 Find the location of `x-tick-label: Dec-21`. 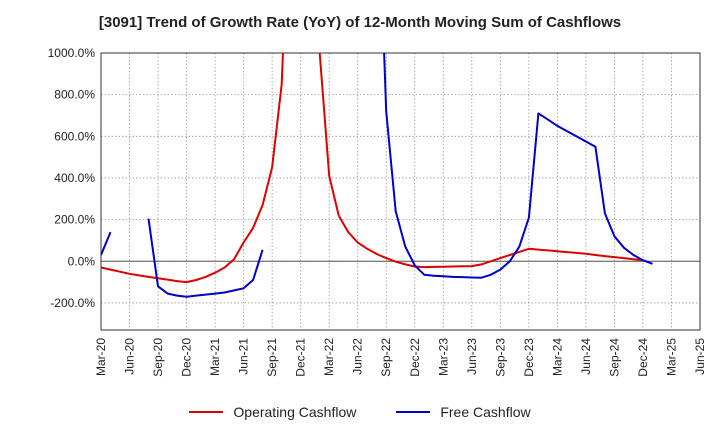

x-tick-label: Dec-21 is located at coordinates (301, 357).